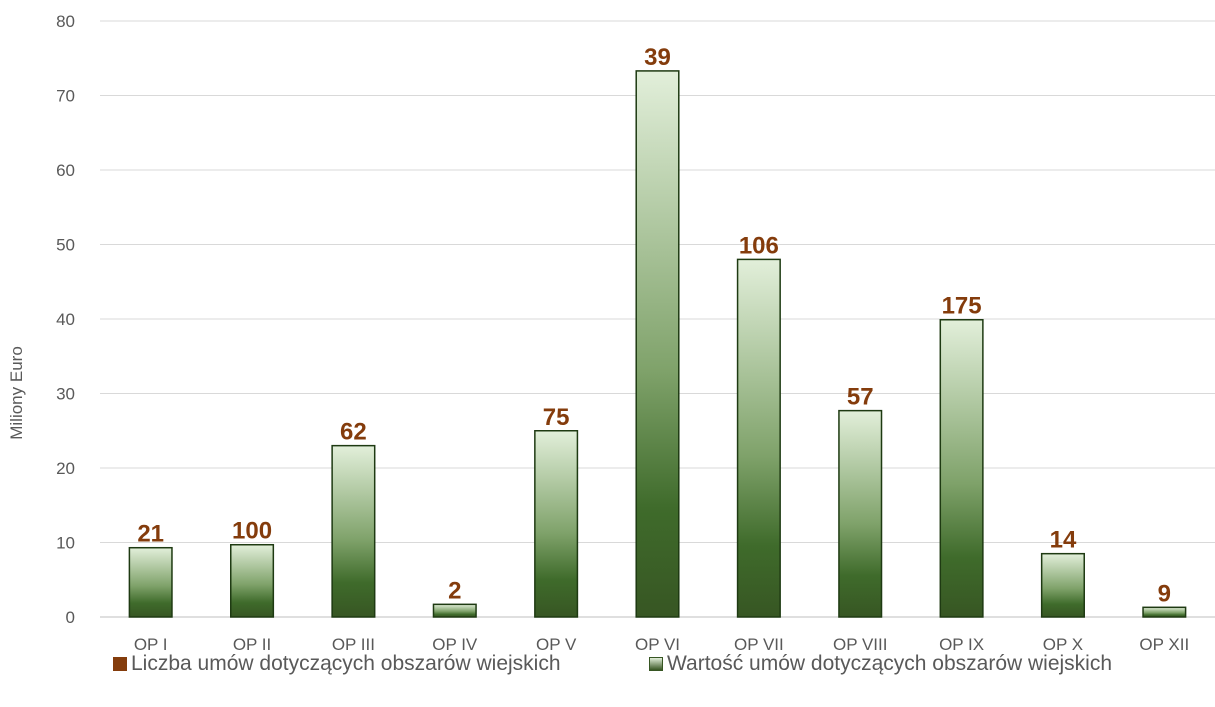  What do you see at coordinates (252, 644) in the screenshot?
I see `x-tick-label: OP II` at bounding box center [252, 644].